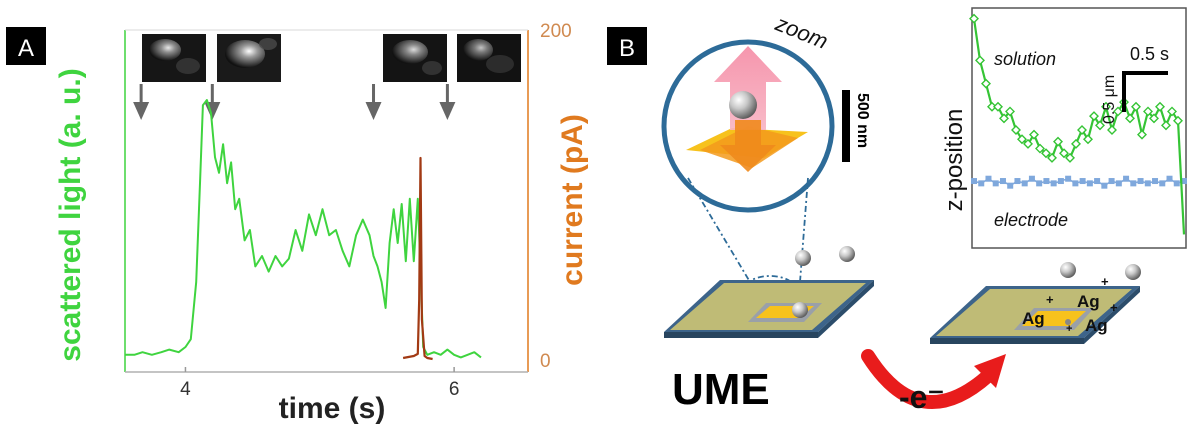 This screenshot has height=425, width=1190. I want to click on panel-b-letter: B, so click(627, 48).